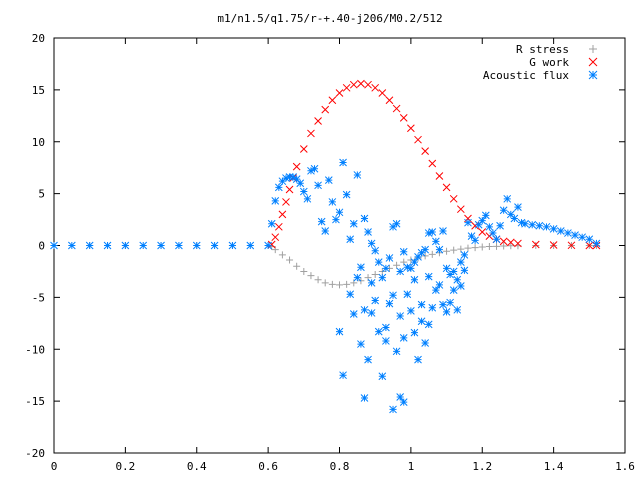 The width and height of the screenshot is (640, 485). What do you see at coordinates (35, 453) in the screenshot?
I see `y-tick-label: -20` at bounding box center [35, 453].